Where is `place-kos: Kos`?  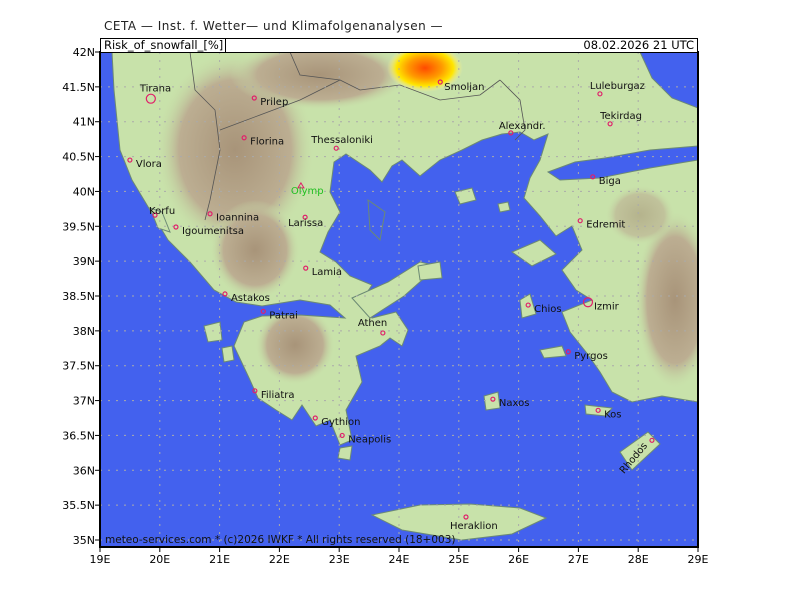
place-kos: Kos is located at coordinates (608, 413).